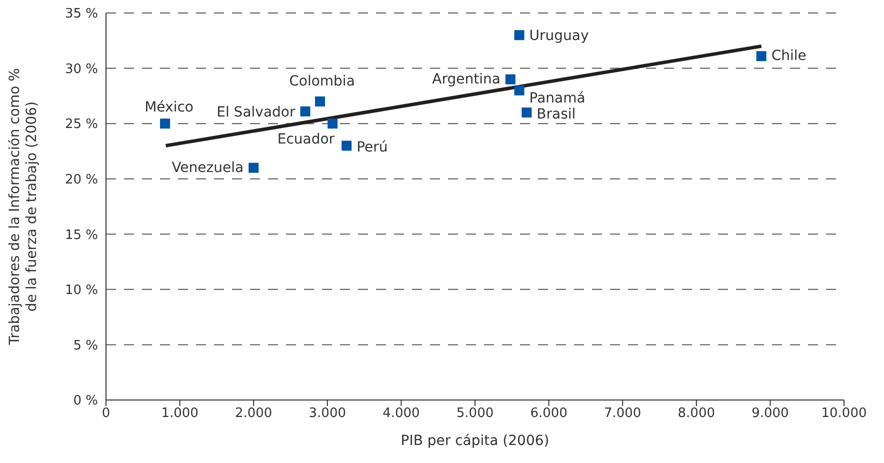 This screenshot has height=463, width=884. What do you see at coordinates (475, 441) in the screenshot?
I see `x-axis-title: PIB per cápita (2006)` at bounding box center [475, 441].